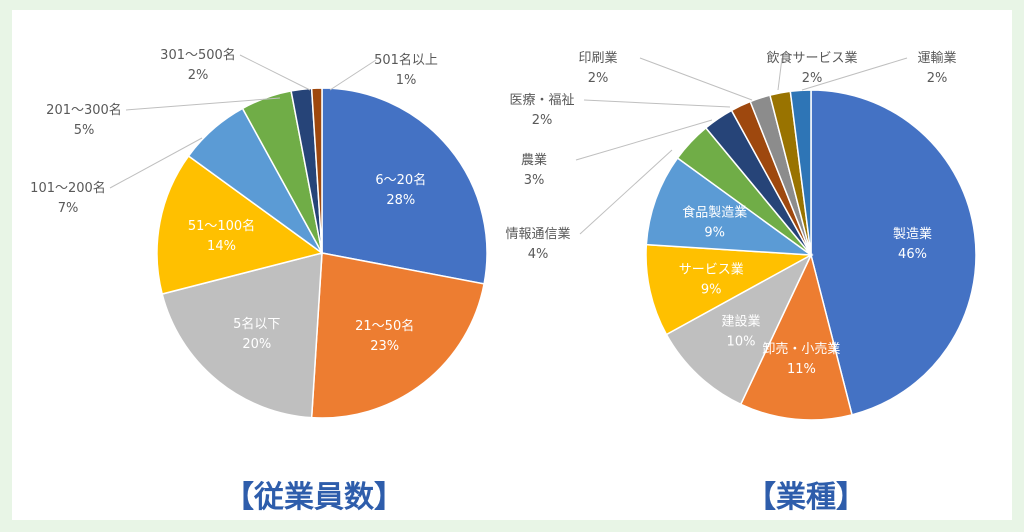 This screenshot has width=1024, height=532. What do you see at coordinates (714, 212) in the screenshot?
I see `industry-pie-label-4: 食品製造業` at bounding box center [714, 212].